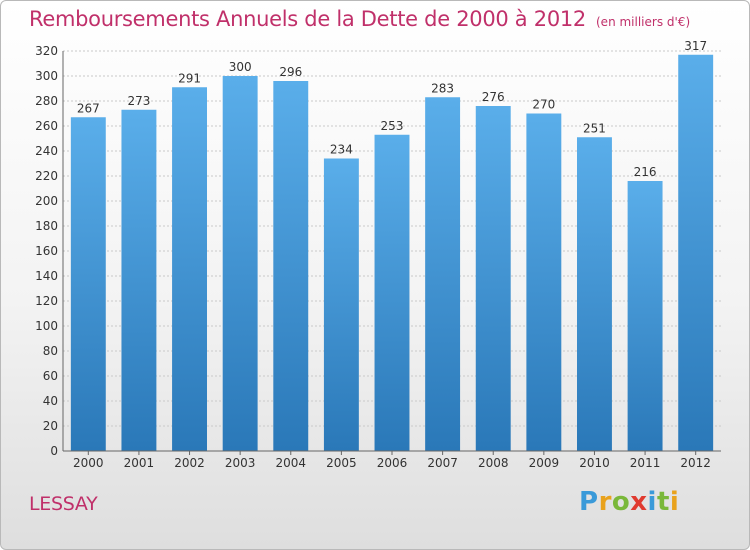  What do you see at coordinates (605, 502) in the screenshot?
I see `logo-letter: r` at bounding box center [605, 502].